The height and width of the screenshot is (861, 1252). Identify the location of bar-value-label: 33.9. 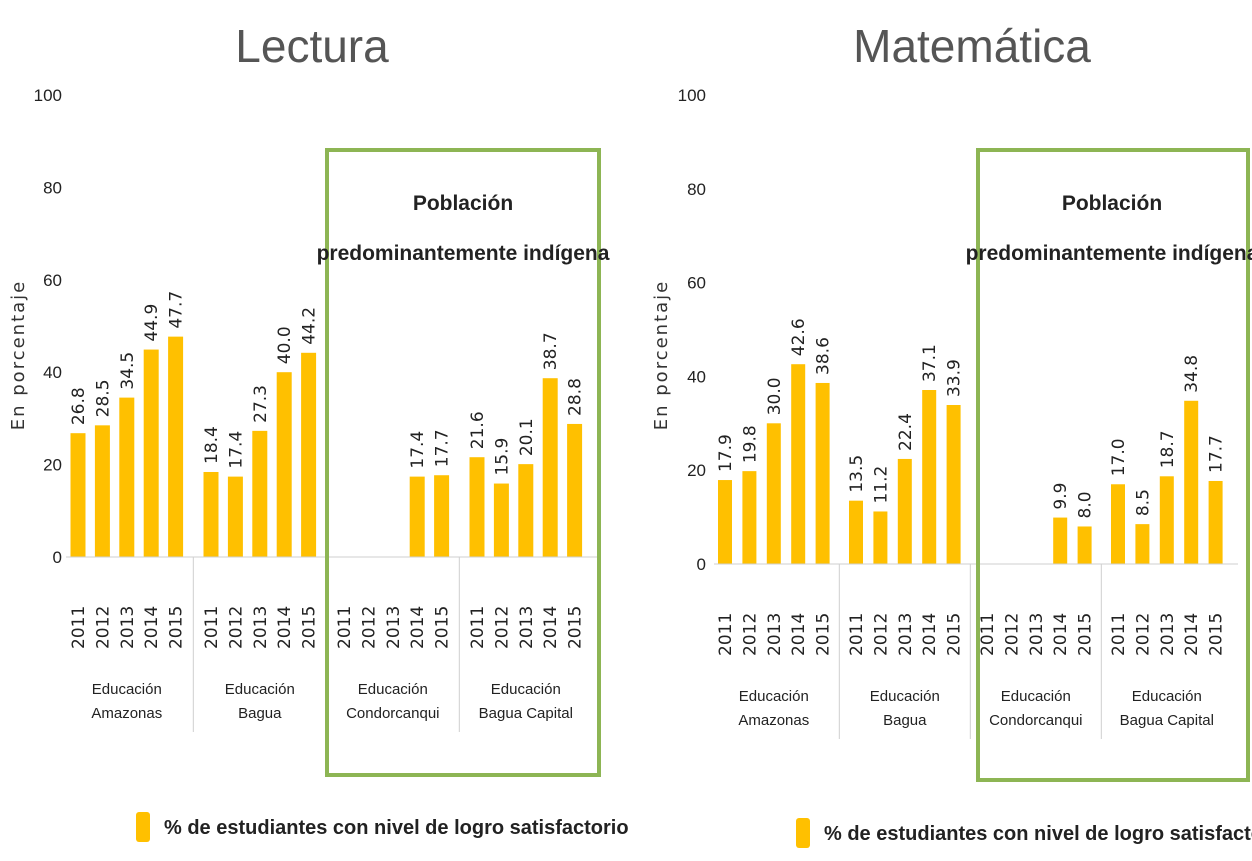
(955, 378).